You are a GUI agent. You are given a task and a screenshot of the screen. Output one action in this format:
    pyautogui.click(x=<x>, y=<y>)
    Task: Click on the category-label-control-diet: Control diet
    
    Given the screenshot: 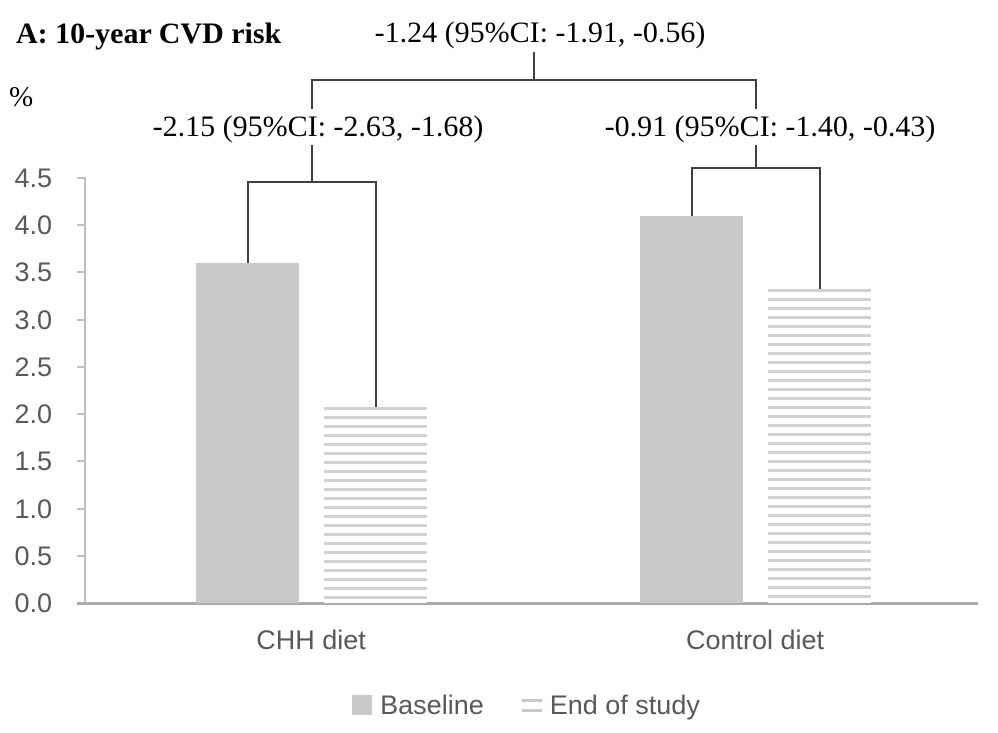 What is the action you would take?
    pyautogui.click(x=755, y=640)
    